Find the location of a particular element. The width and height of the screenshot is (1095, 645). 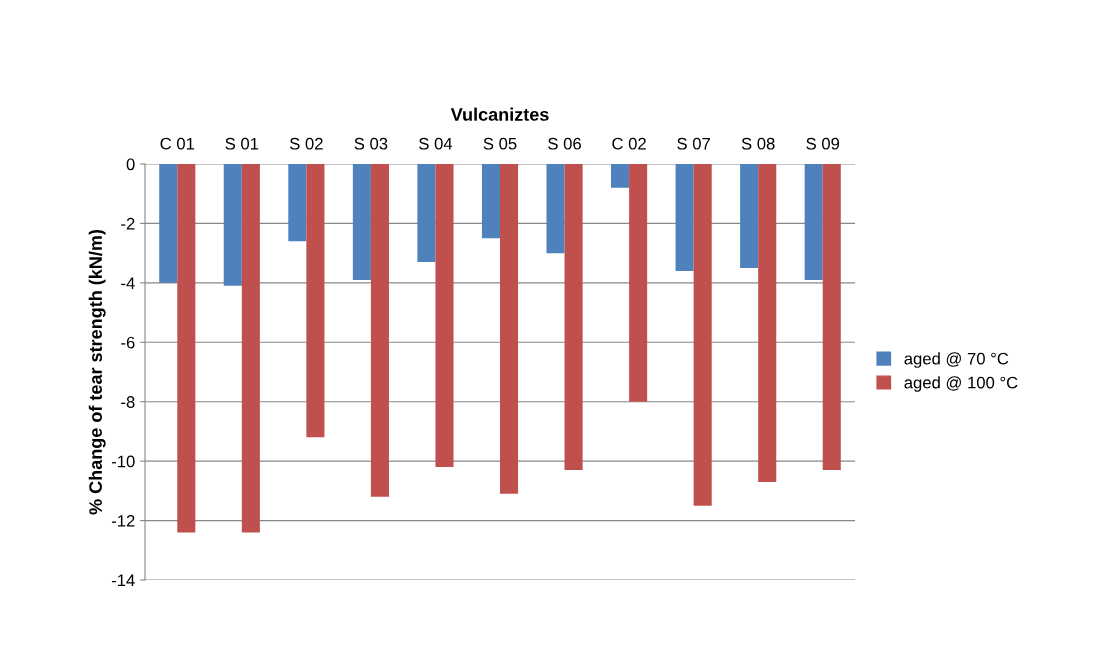

x-tick-label: S 09 is located at coordinates (823, 143).